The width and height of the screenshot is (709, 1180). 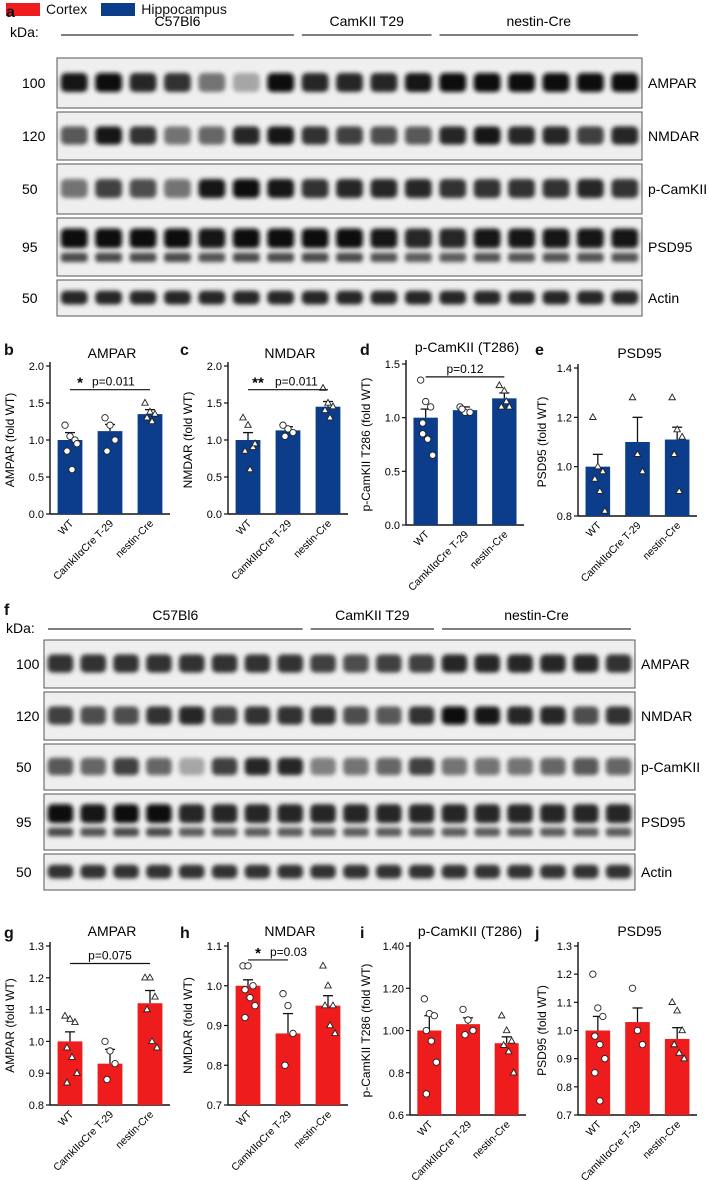 What do you see at coordinates (665, 664) in the screenshot?
I see `protein-label: AMPAR` at bounding box center [665, 664].